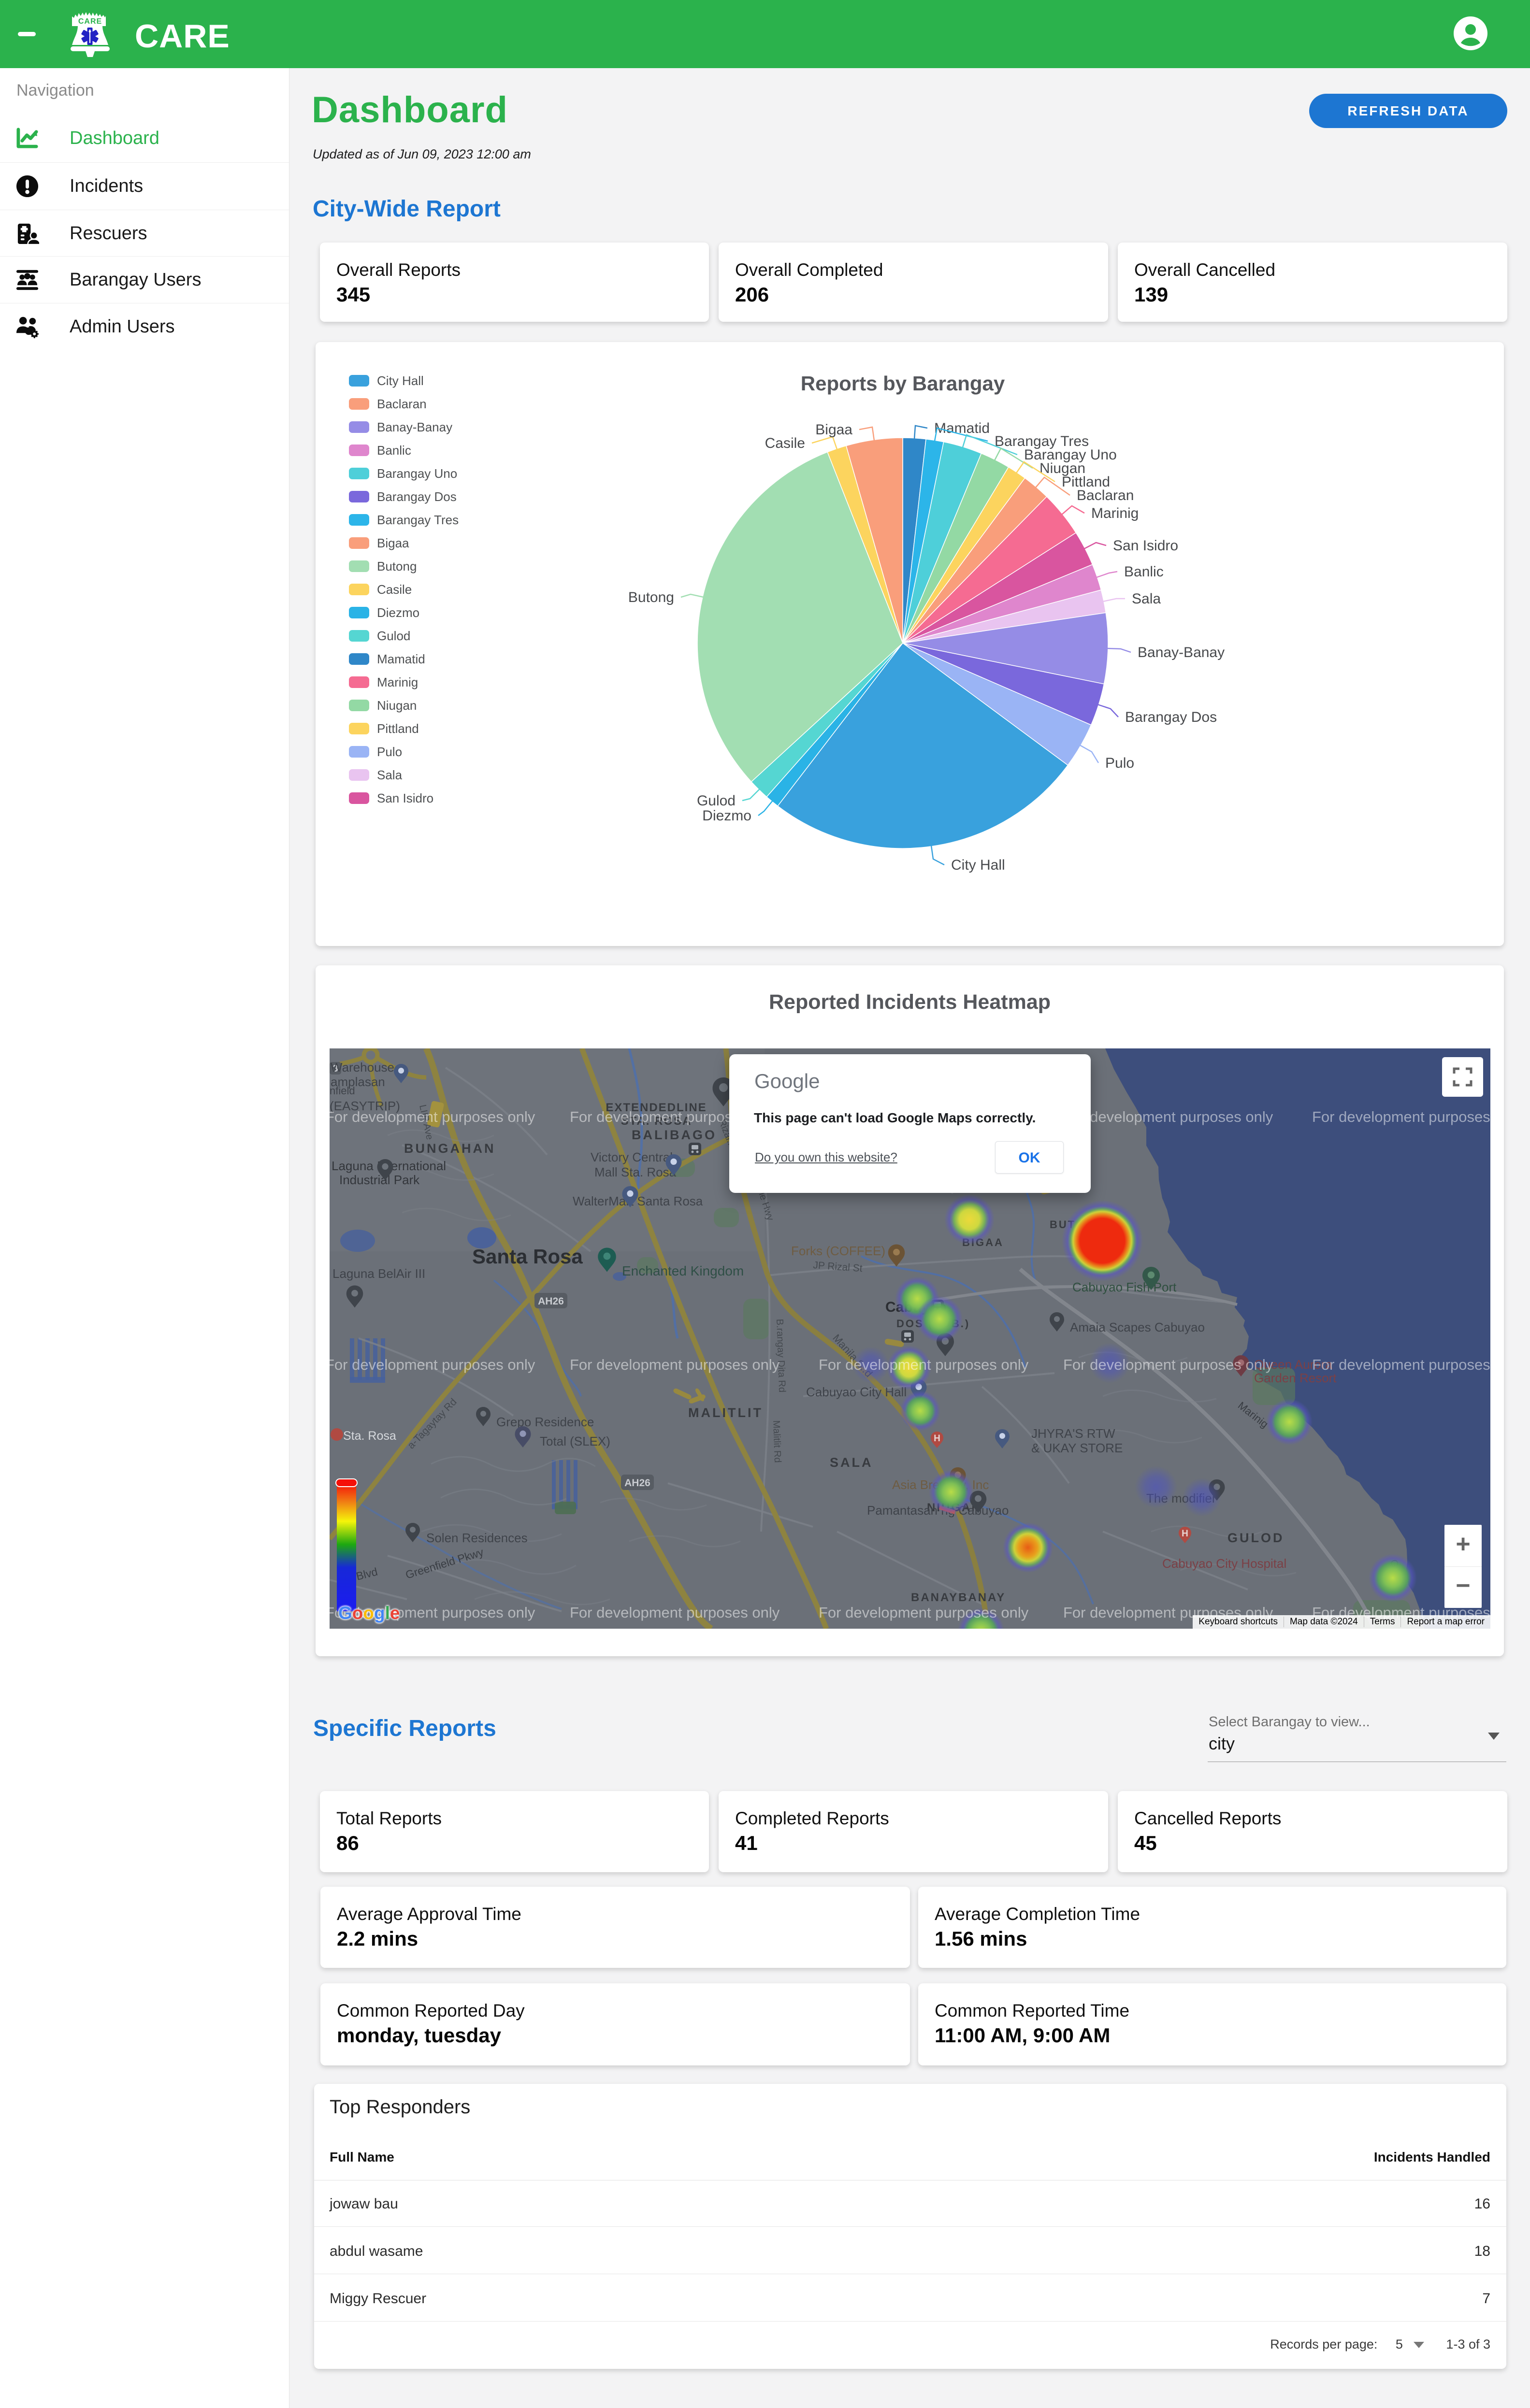 This screenshot has height=2408, width=1530. I want to click on svg-text: Amaia Scapes Cabuyao, so click(1137, 1327).